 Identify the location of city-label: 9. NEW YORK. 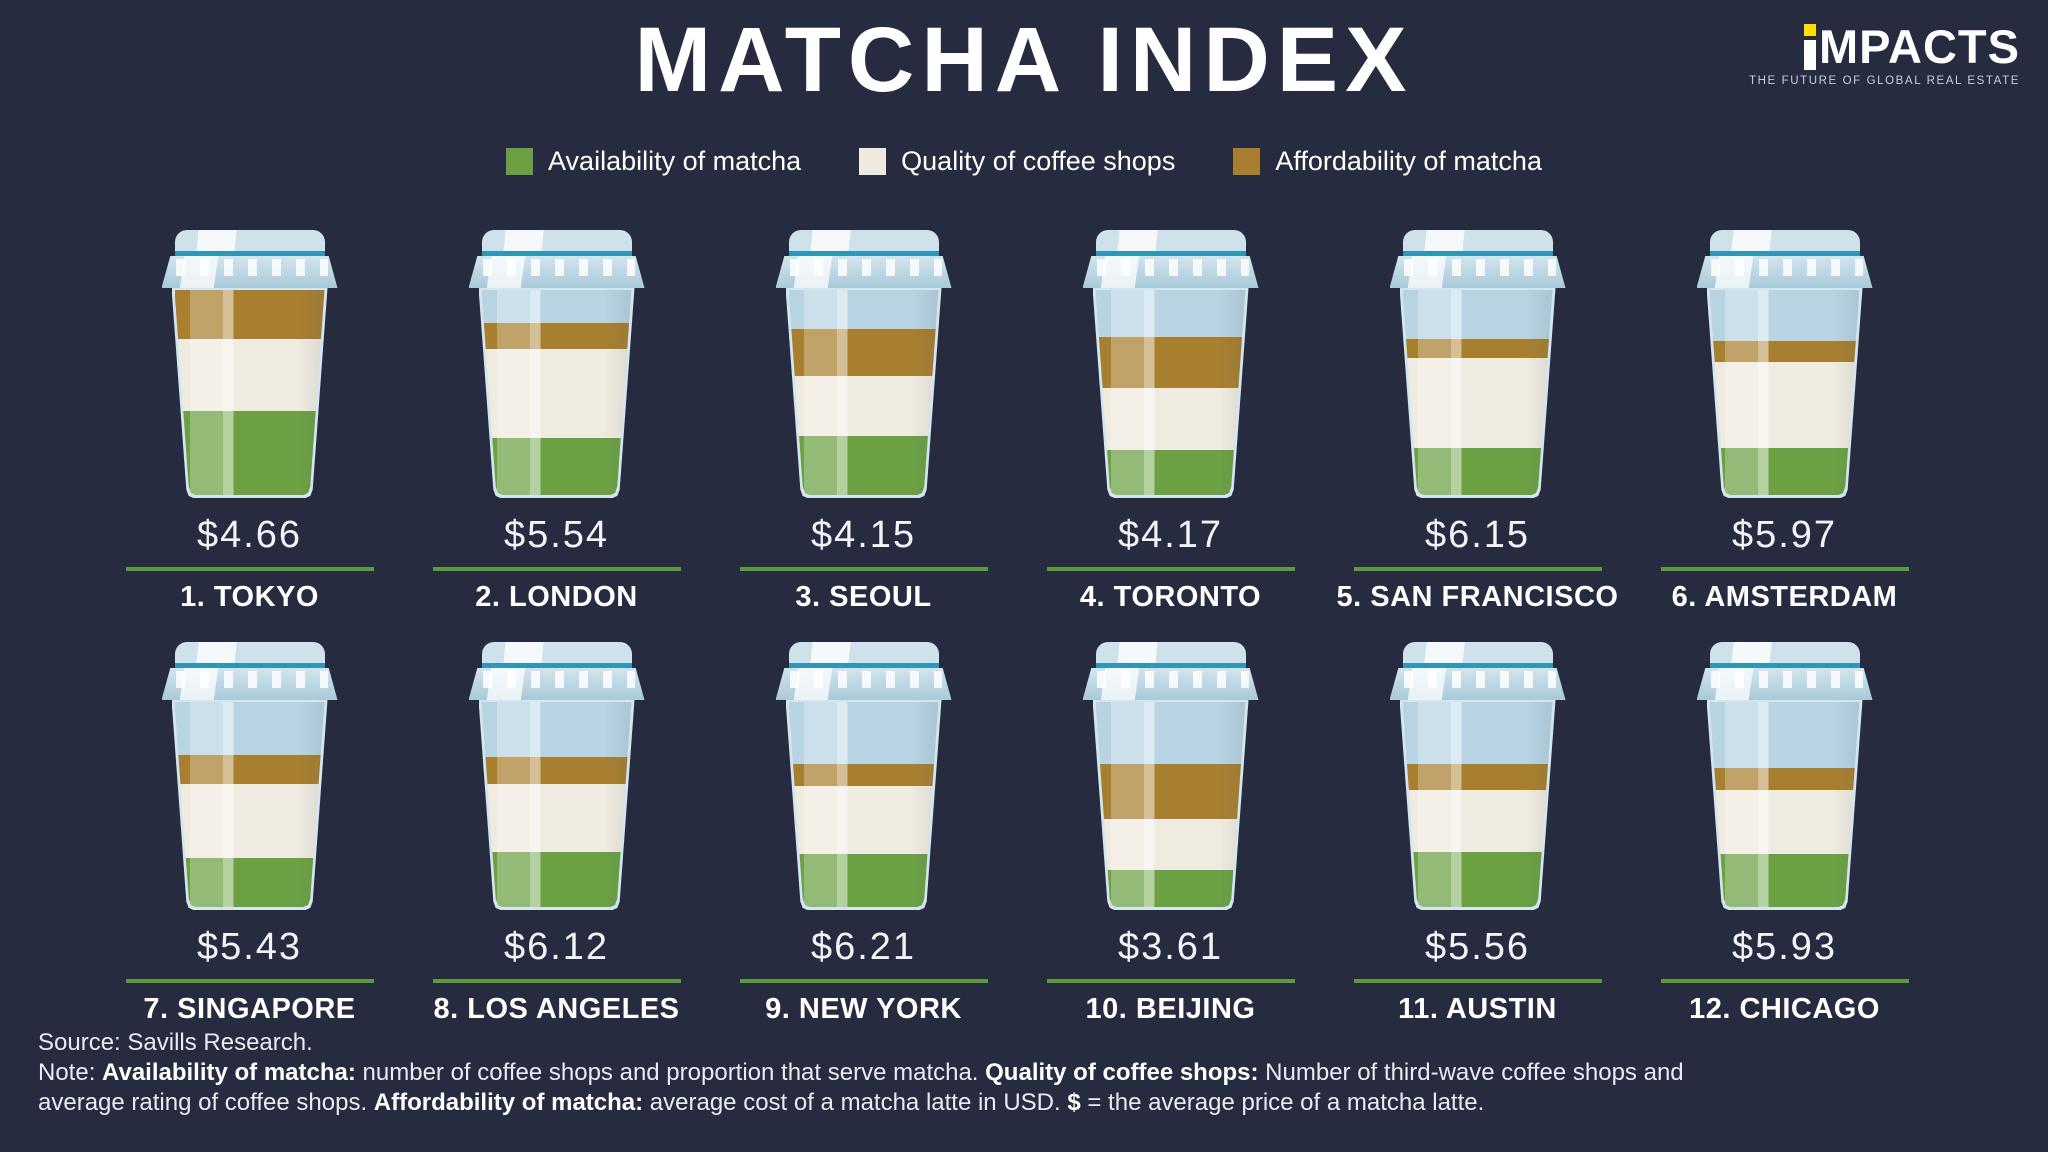
(863, 1009).